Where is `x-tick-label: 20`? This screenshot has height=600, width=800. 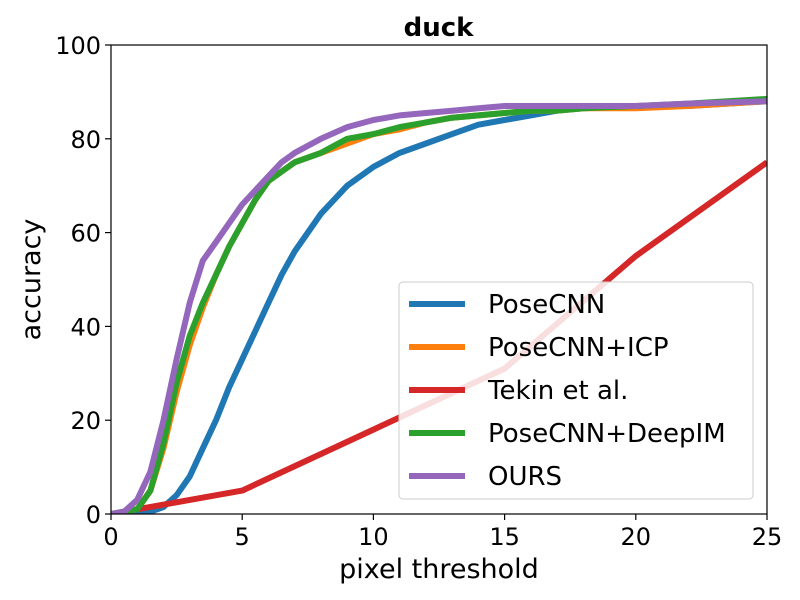
x-tick-label: 20 is located at coordinates (636, 537).